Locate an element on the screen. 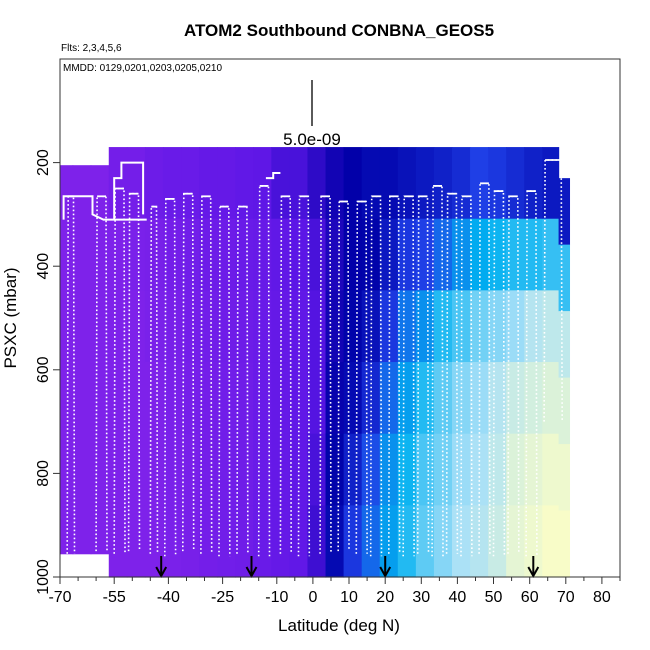  x-tick-label: 40 is located at coordinates (458, 597).